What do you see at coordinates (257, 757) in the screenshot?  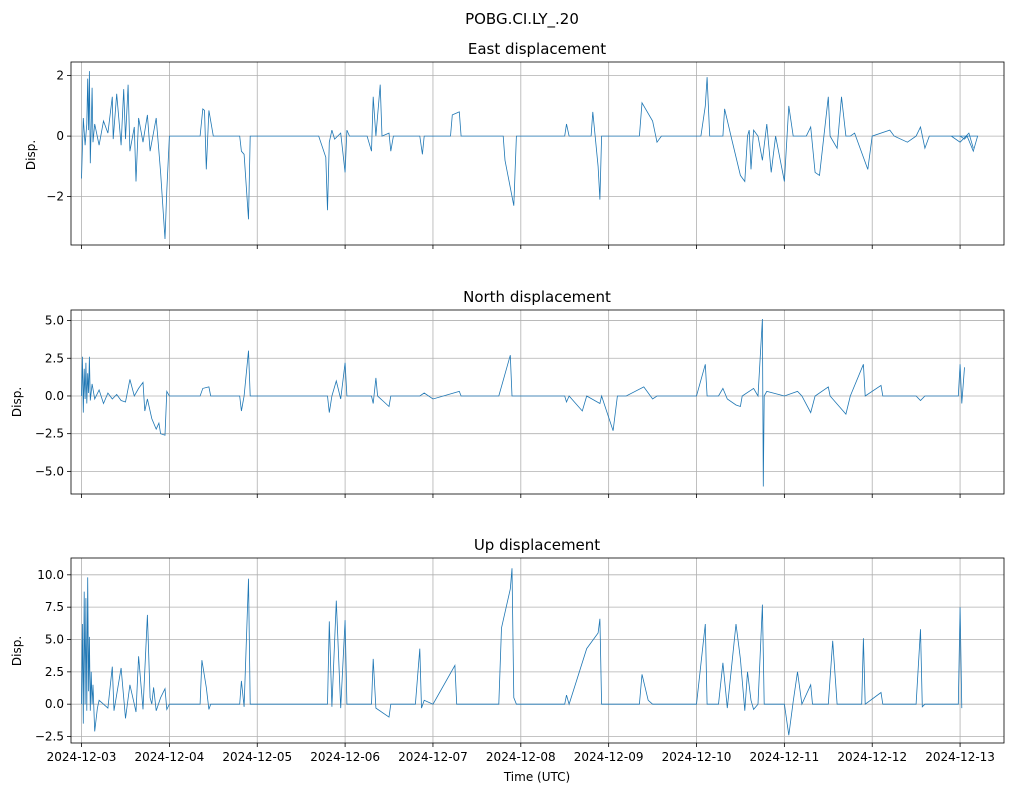 I see `x-tick-label: 2024-12-05` at bounding box center [257, 757].